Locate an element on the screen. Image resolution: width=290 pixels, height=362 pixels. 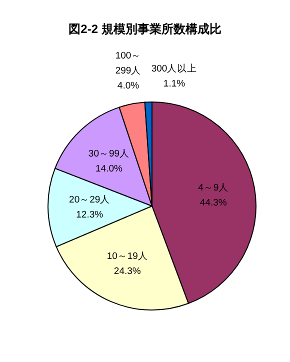
chart-title: 図2-2 規模別事業所数構成比 is located at coordinates (145, 29).